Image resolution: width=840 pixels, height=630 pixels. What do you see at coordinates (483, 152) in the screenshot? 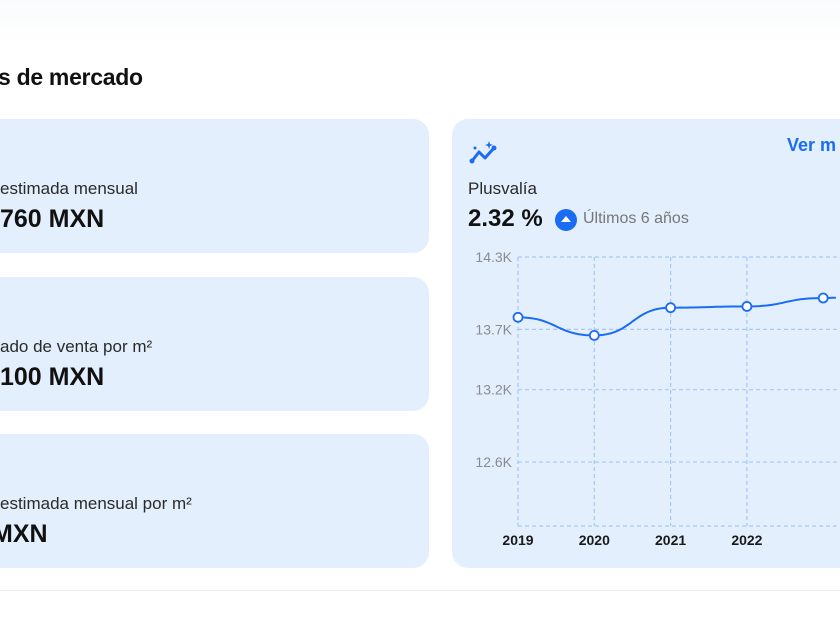
I see `trend-sparkle-icon` at bounding box center [483, 152].